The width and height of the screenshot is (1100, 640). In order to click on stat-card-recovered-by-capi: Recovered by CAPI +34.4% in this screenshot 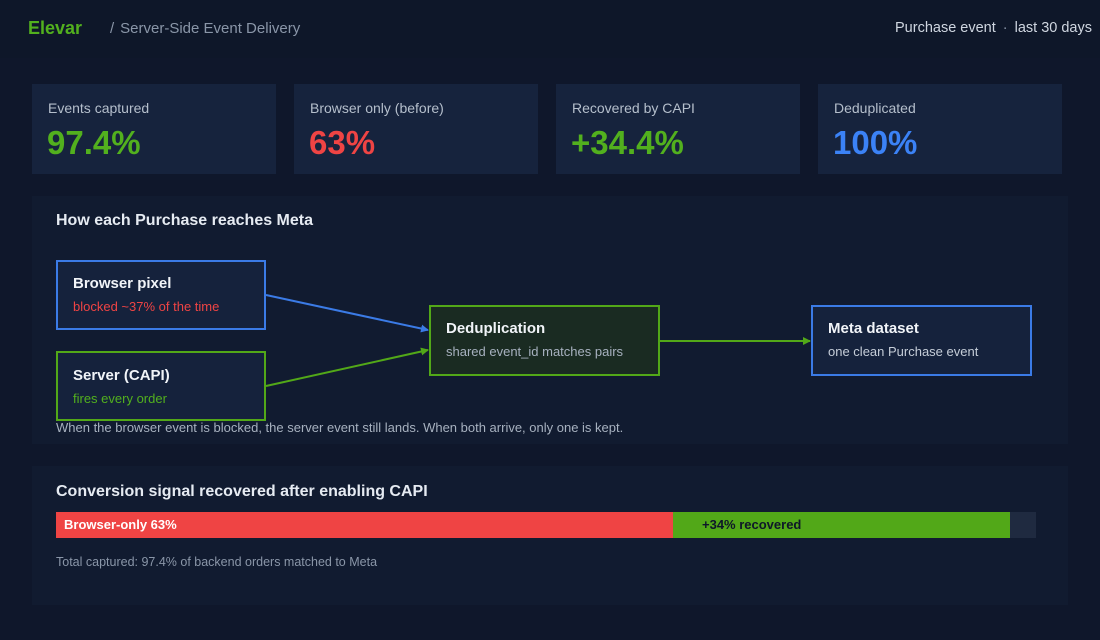, I will do `click(678, 129)`.